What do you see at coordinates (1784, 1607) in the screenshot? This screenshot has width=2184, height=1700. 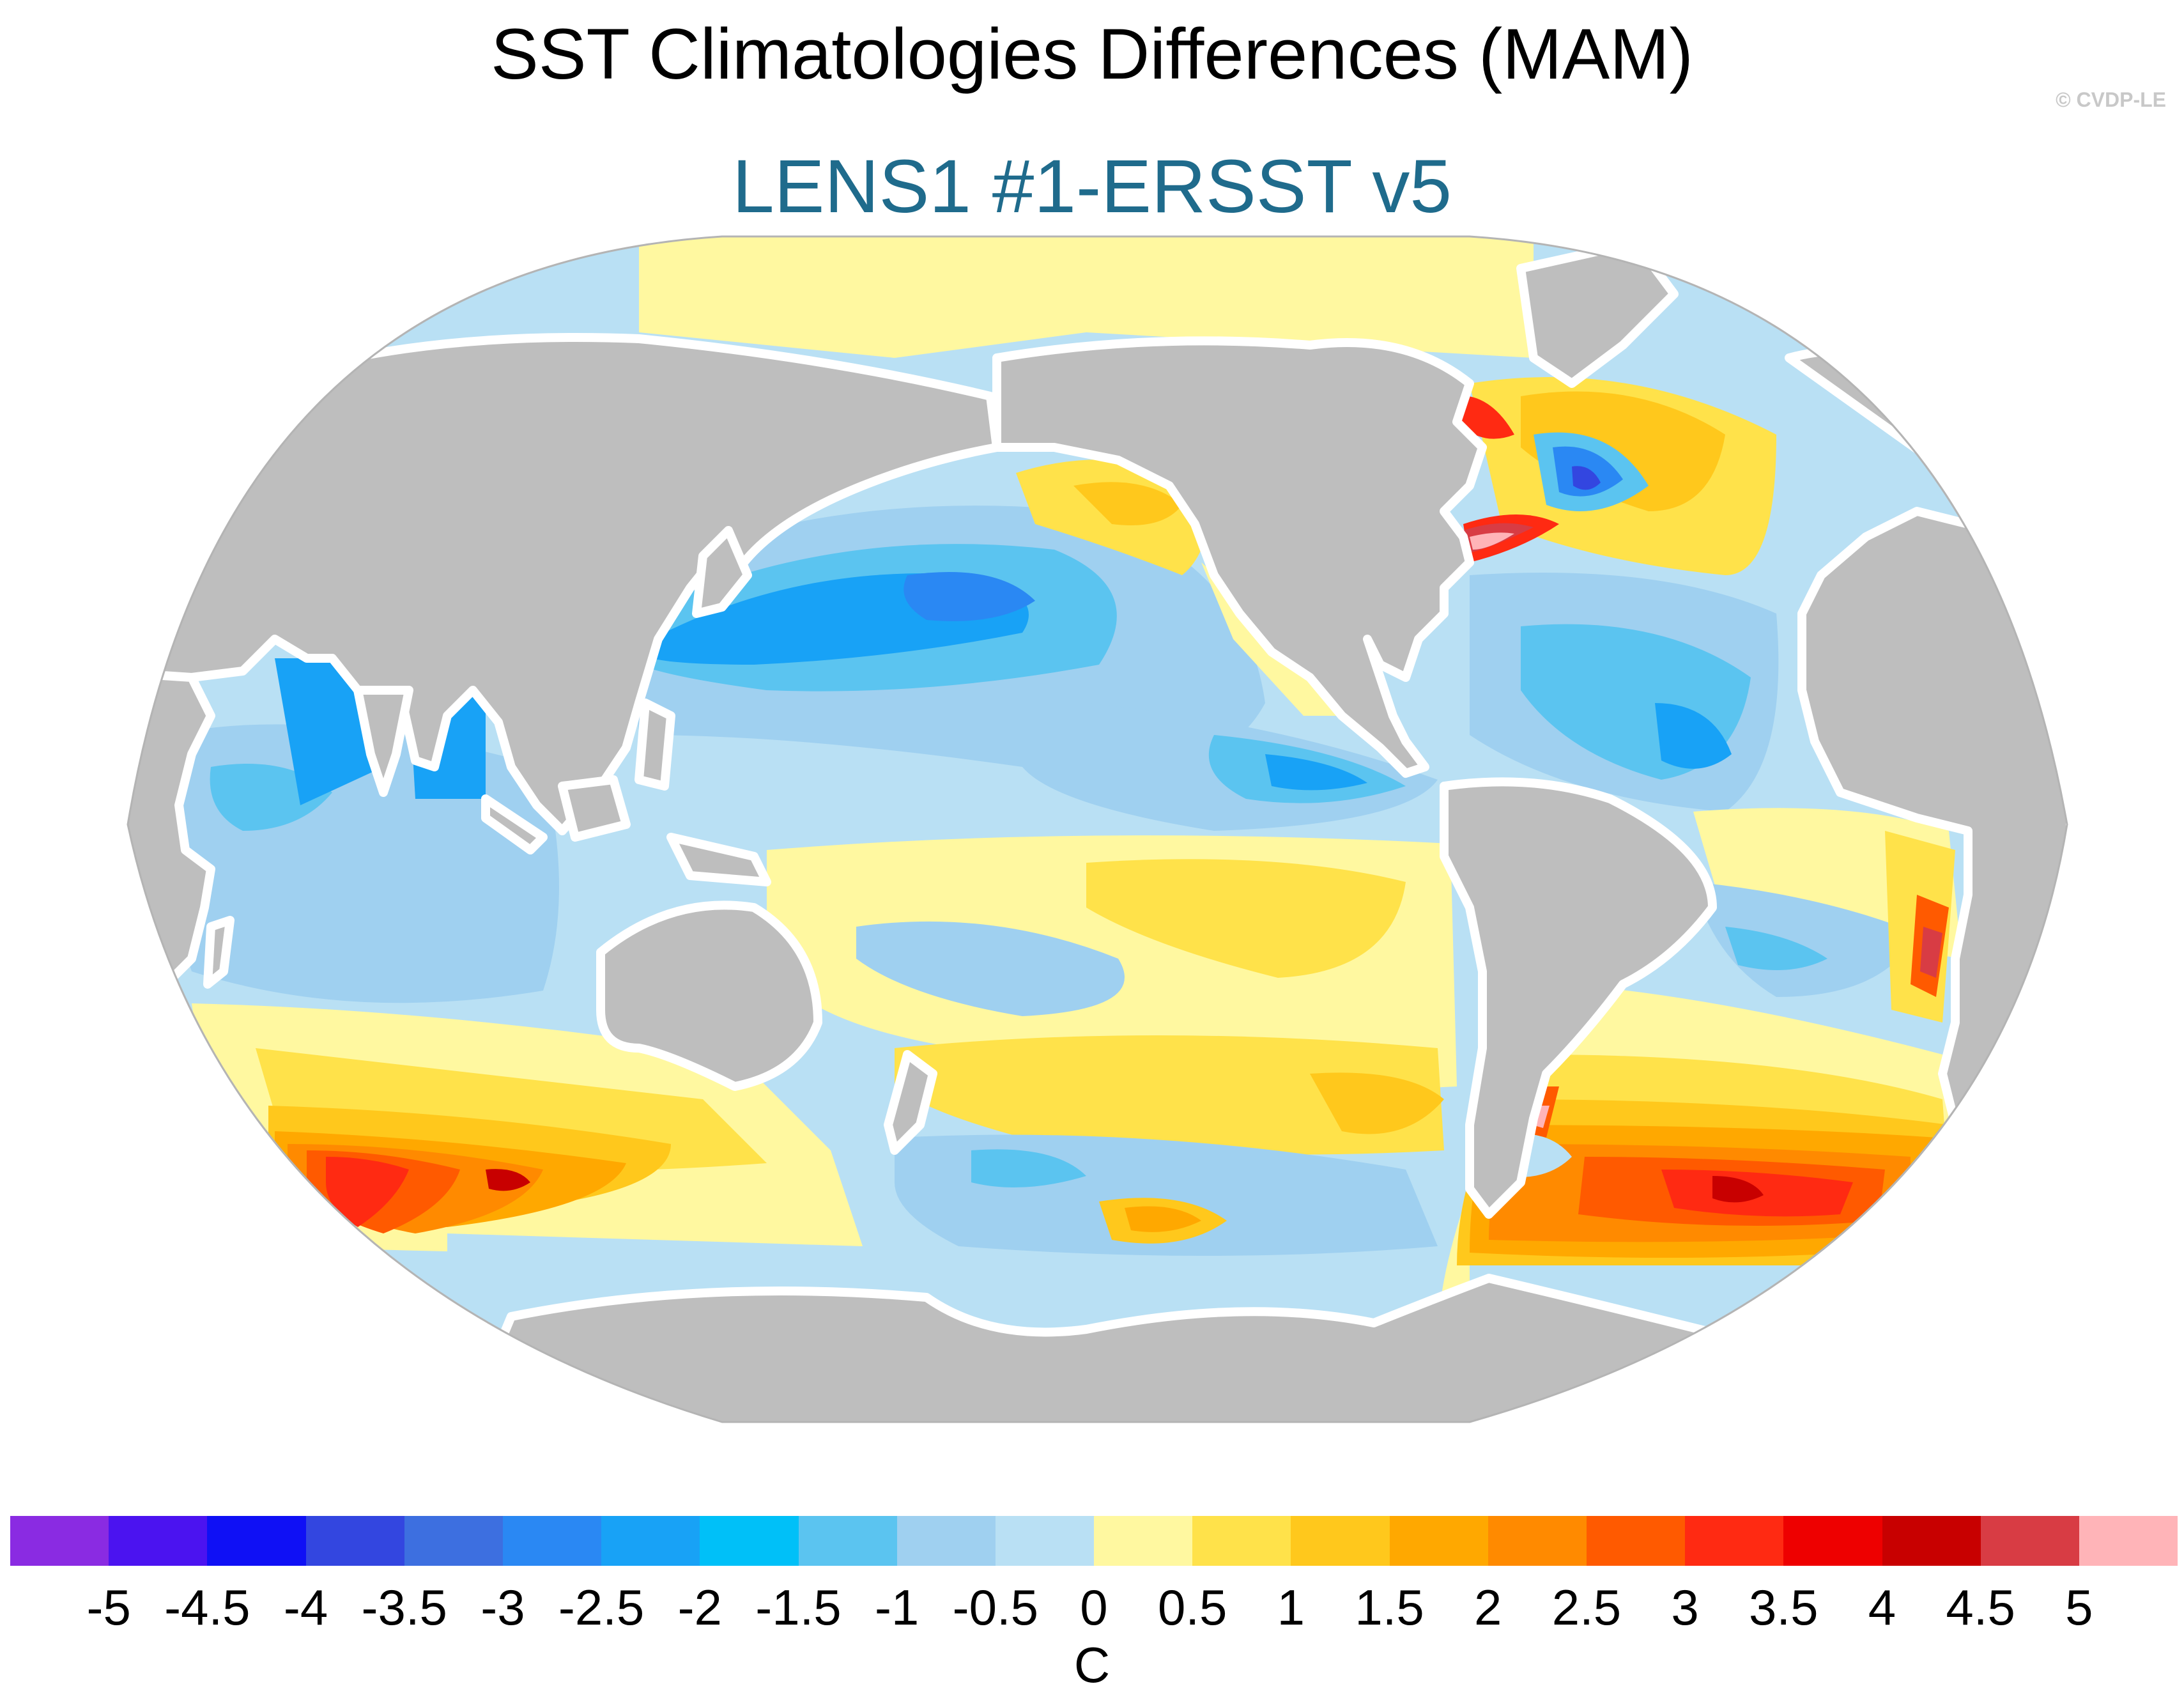 I see `colorbar-tick-label: 3.5` at bounding box center [1784, 1607].